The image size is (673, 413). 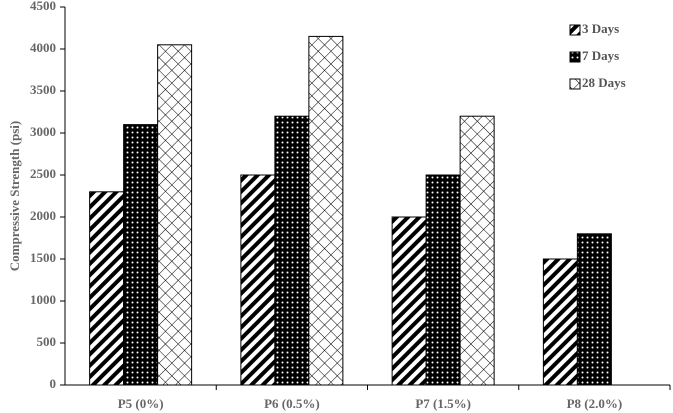 I want to click on y-tick-label: 4000, so click(x=43, y=47).